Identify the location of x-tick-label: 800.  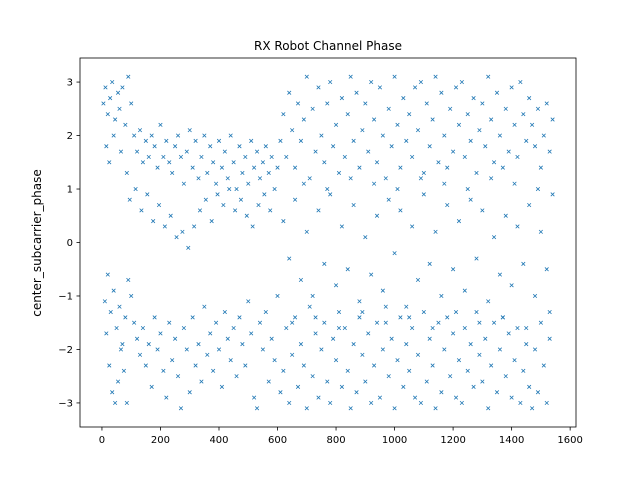
(336, 440).